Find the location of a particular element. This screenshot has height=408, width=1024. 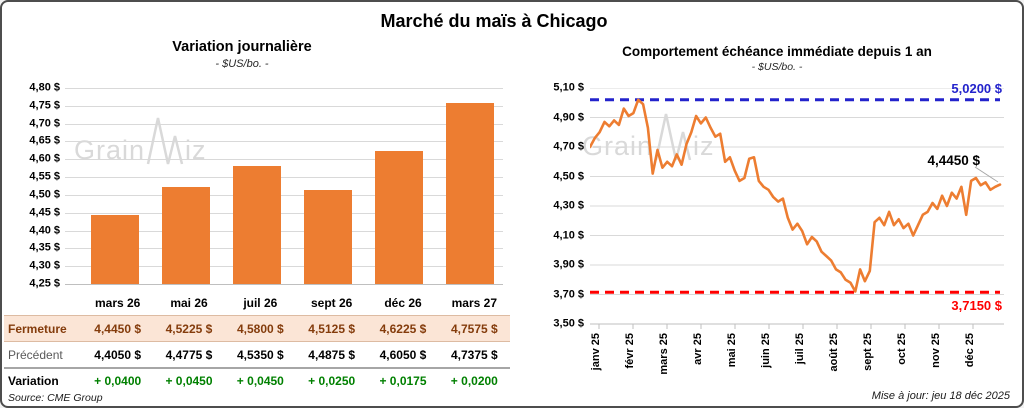

y-tick-label: 4,10 $ is located at coordinates (568, 235).